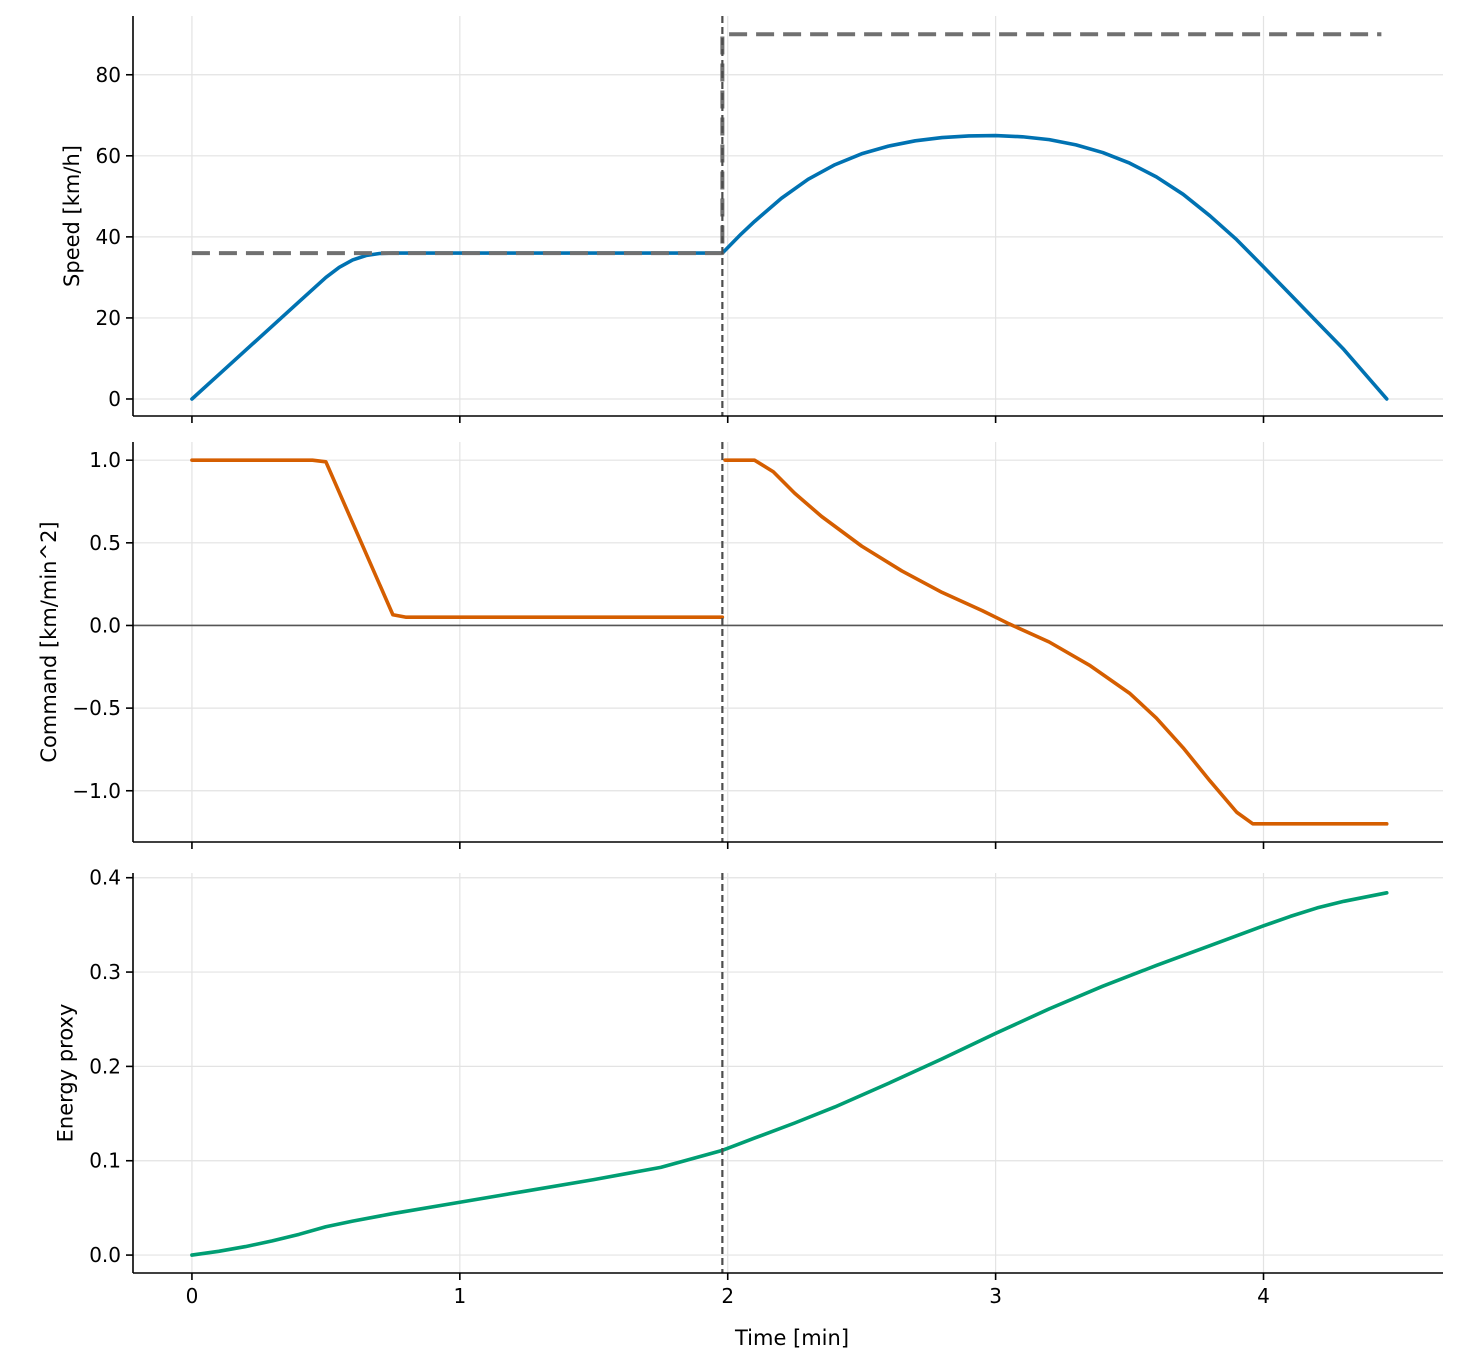 This screenshot has height=1370, width=1460. Describe the element at coordinates (459, 1296) in the screenshot. I see `x-tick-label: 1` at that location.